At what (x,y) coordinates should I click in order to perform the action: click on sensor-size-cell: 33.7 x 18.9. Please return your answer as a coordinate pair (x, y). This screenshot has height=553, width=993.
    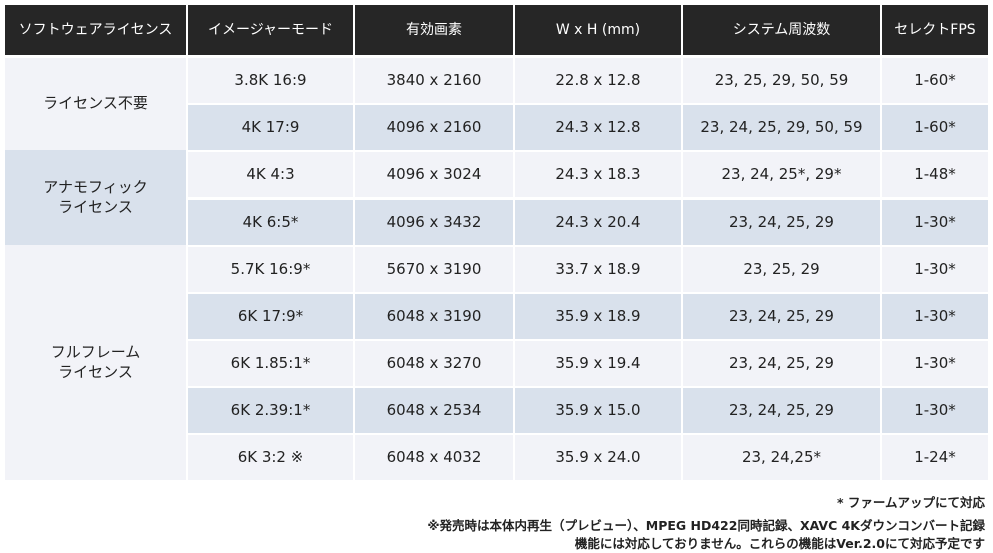
    Looking at the image, I should click on (598, 269).